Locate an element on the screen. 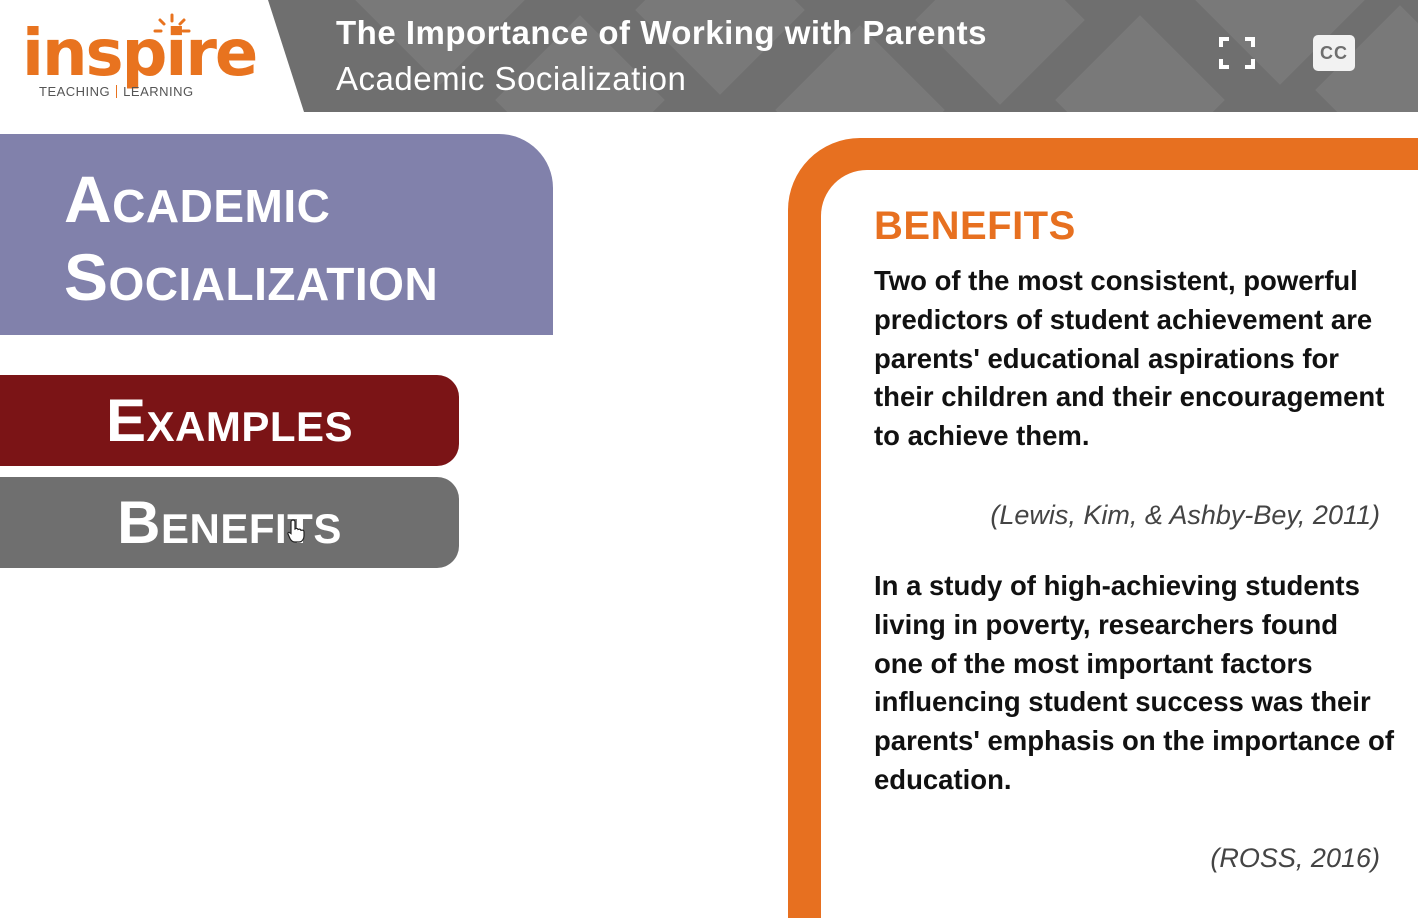 The image size is (1418, 920). hand-cursor-icon is located at coordinates (296, 531).